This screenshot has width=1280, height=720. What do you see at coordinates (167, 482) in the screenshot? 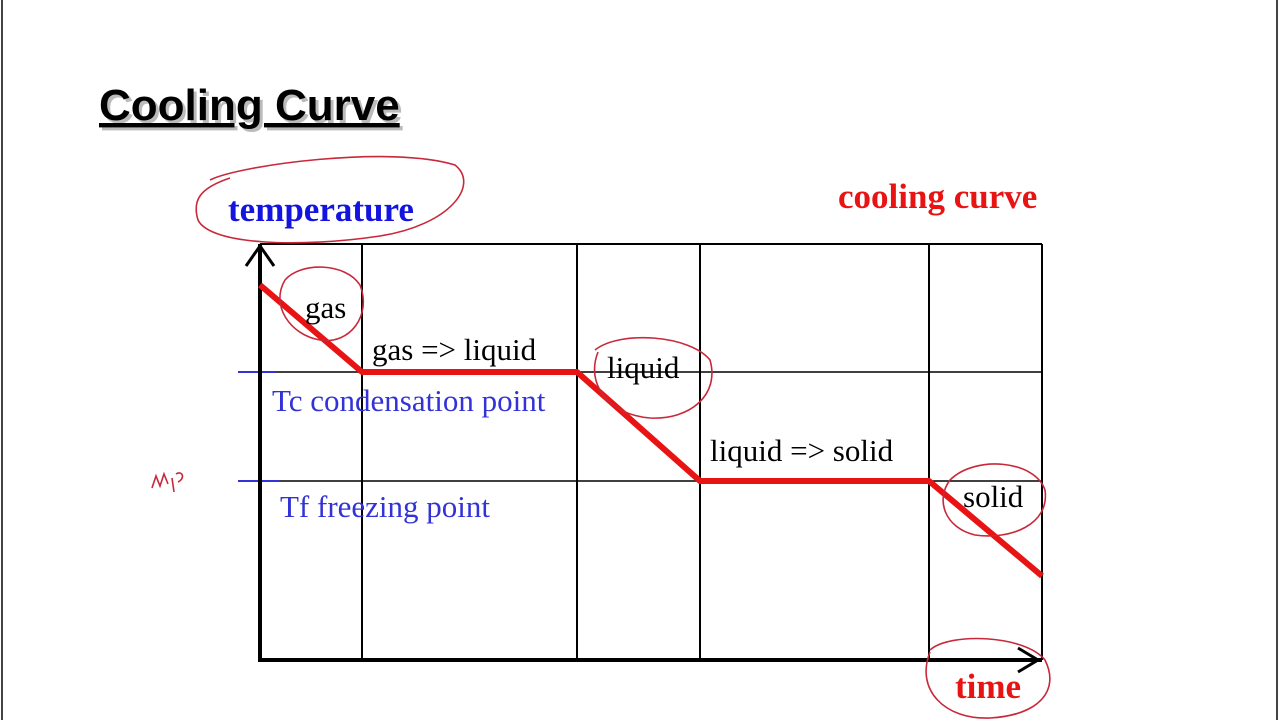
I see `scribble` at bounding box center [167, 482].